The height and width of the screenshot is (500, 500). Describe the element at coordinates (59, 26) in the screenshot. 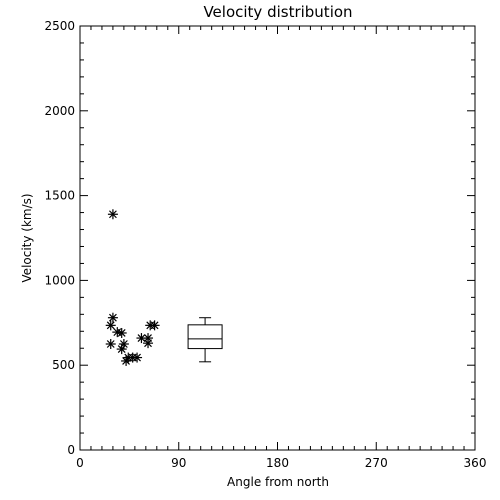

I see `y-tick-label: 2500` at that location.